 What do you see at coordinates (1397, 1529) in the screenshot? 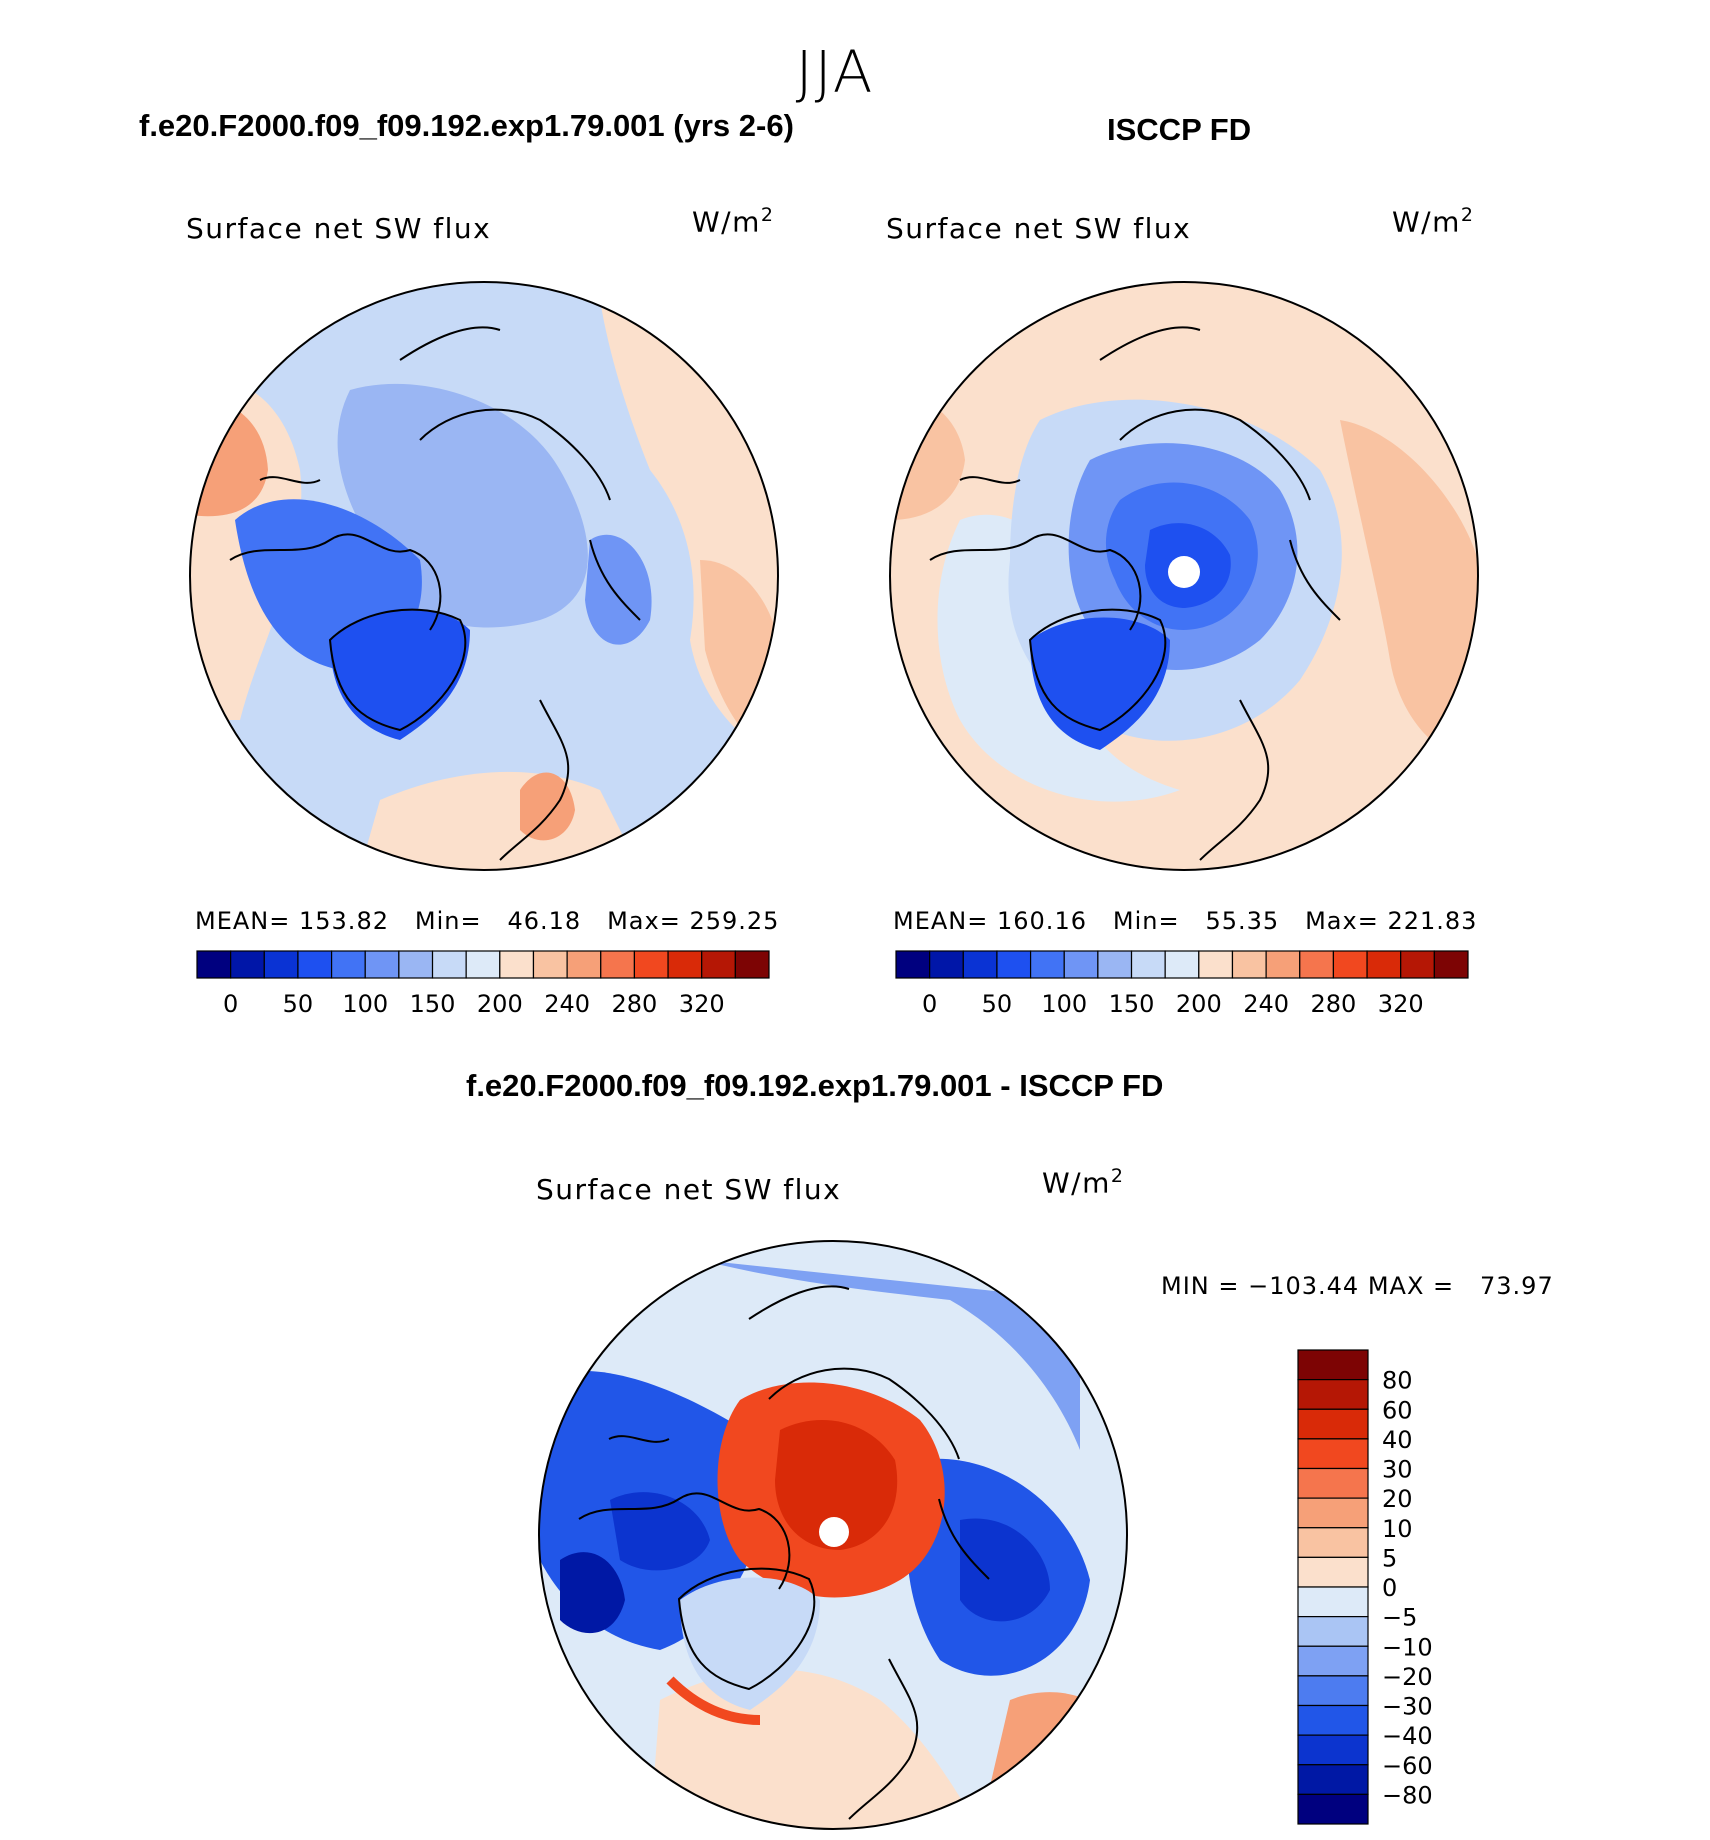
I see `panel-3-colorbar-tick-label: 10` at bounding box center [1397, 1529].